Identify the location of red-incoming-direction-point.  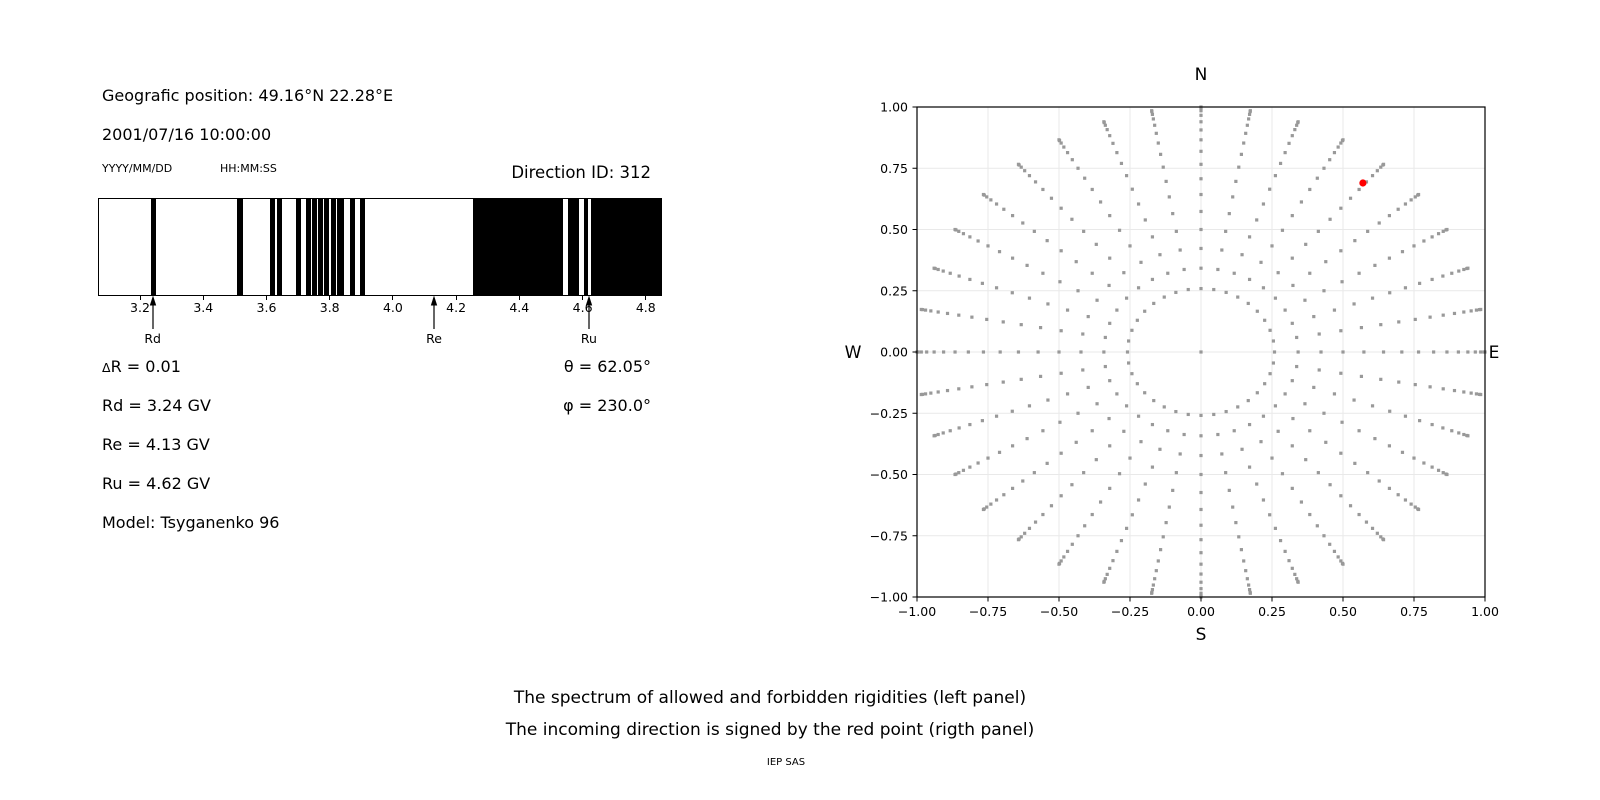
(1363, 183).